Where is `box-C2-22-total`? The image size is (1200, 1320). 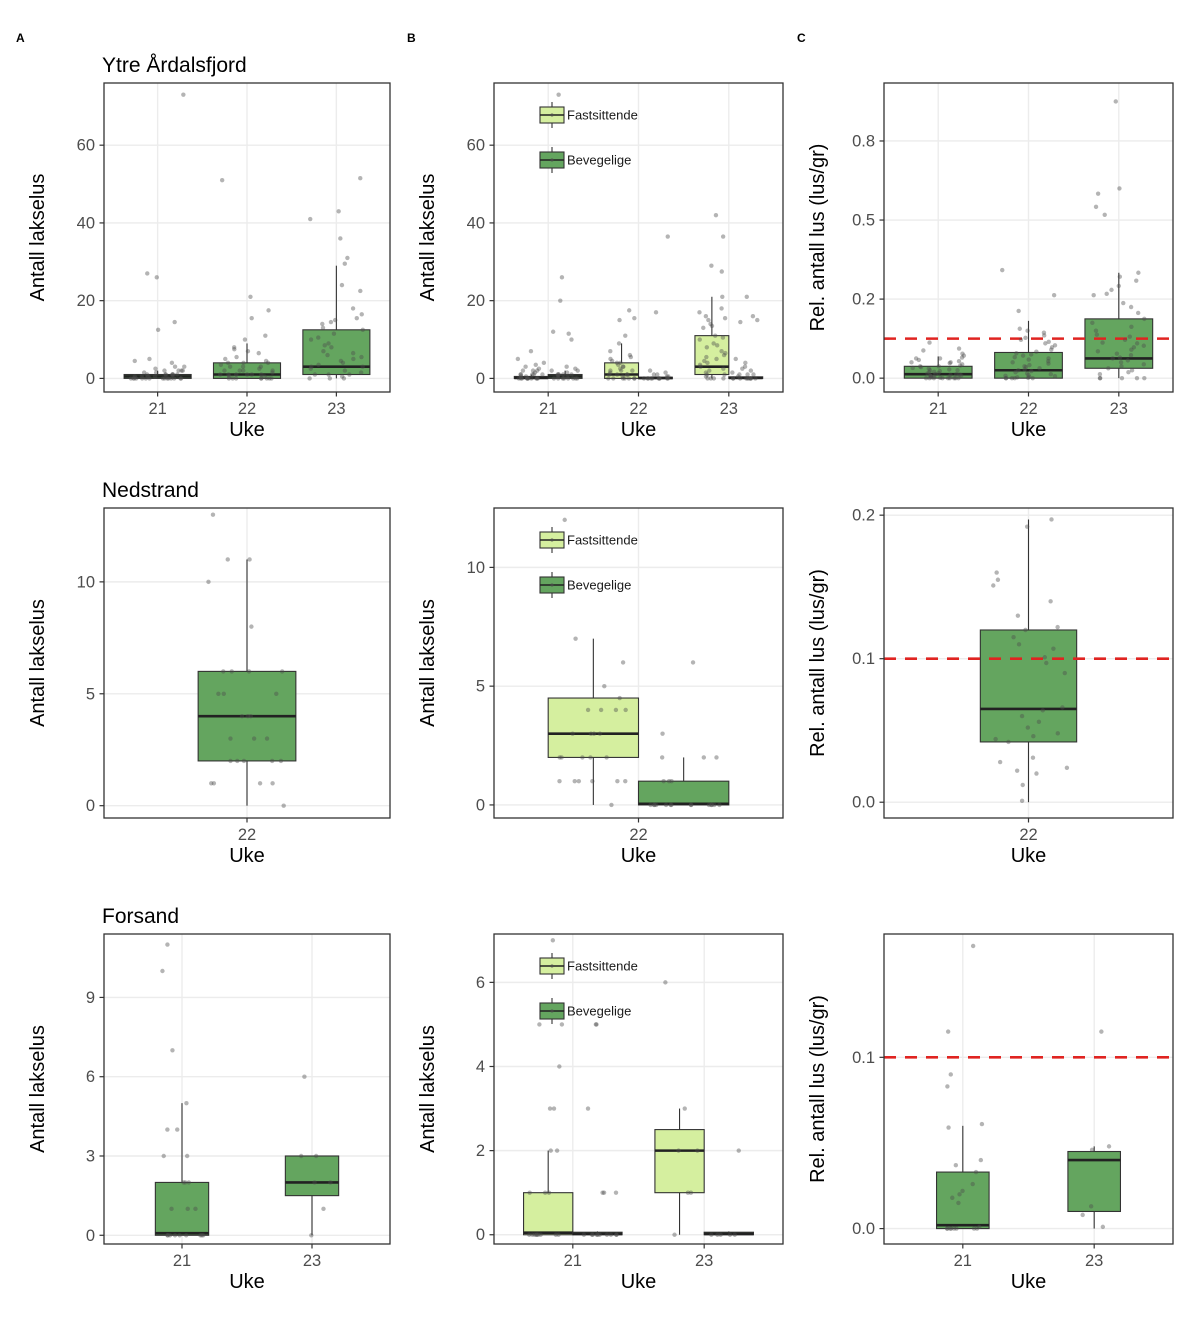
box-C2-22-total is located at coordinates (1028, 686).